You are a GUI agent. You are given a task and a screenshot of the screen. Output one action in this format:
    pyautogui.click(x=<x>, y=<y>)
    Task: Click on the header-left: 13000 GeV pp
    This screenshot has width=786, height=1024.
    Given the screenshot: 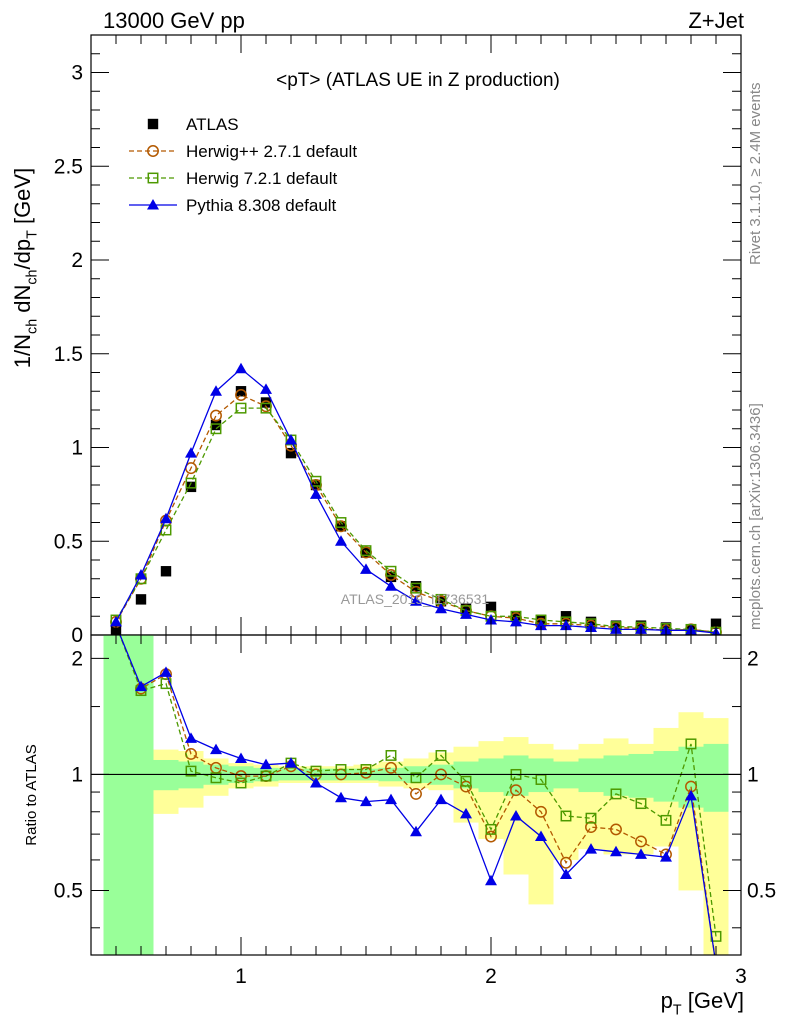 What is the action you would take?
    pyautogui.click(x=174, y=20)
    